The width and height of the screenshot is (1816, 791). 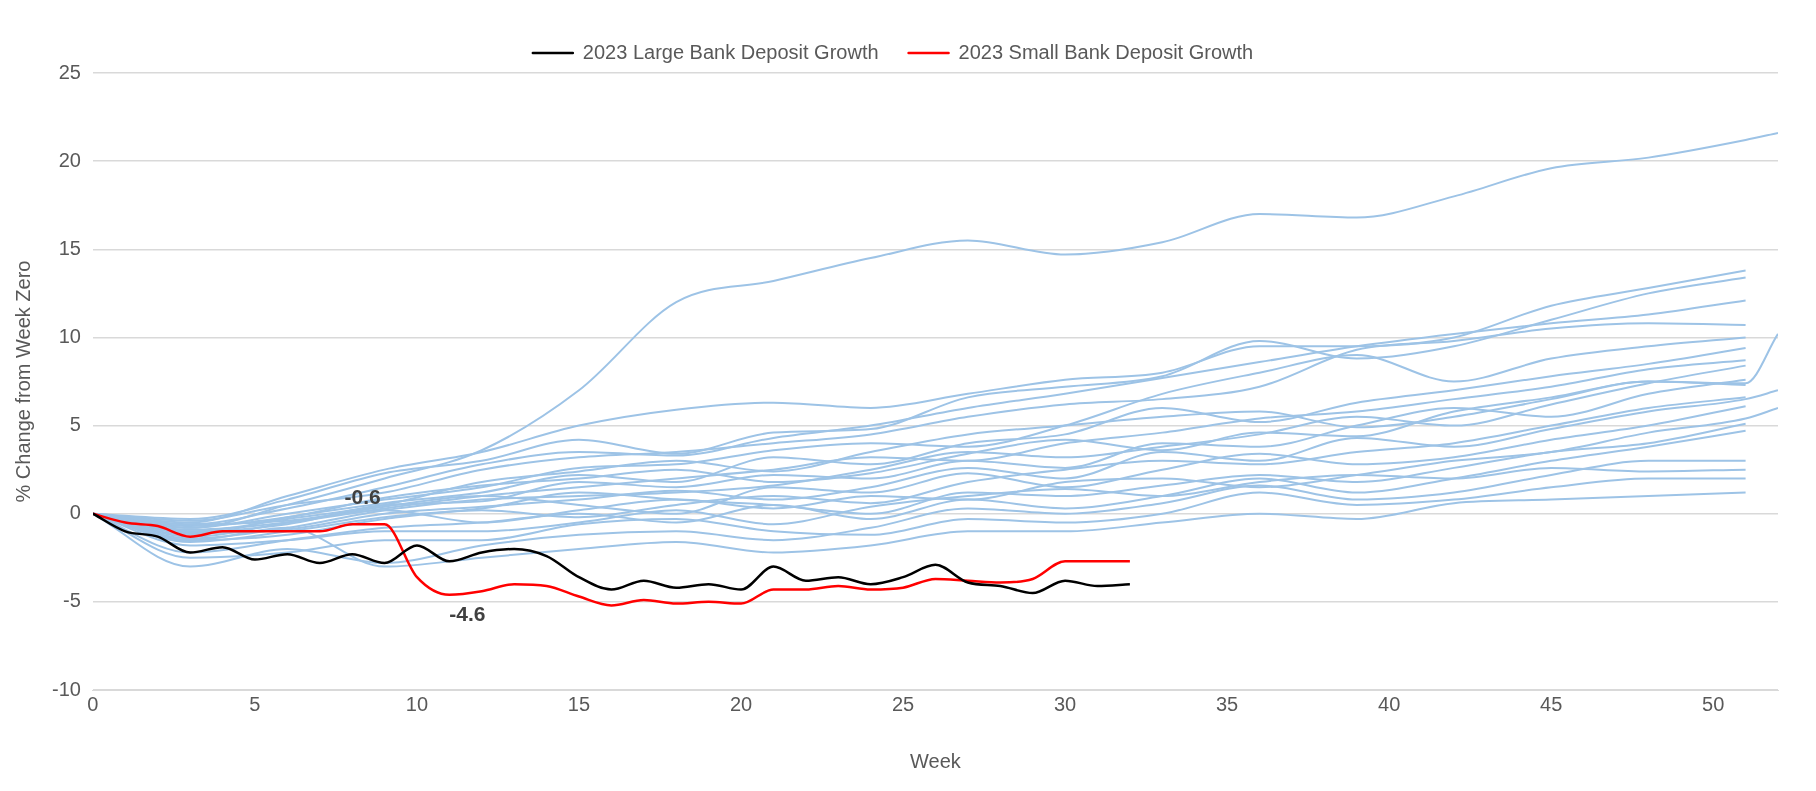 What do you see at coordinates (93, 703) in the screenshot?
I see `x-tick-label: 0` at bounding box center [93, 703].